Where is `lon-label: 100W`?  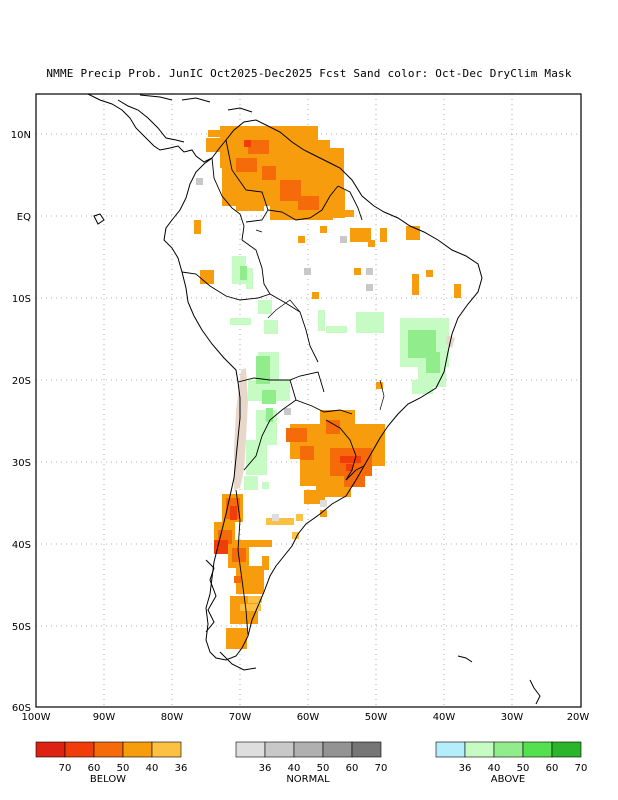
lon-label: 100W is located at coordinates (36, 717).